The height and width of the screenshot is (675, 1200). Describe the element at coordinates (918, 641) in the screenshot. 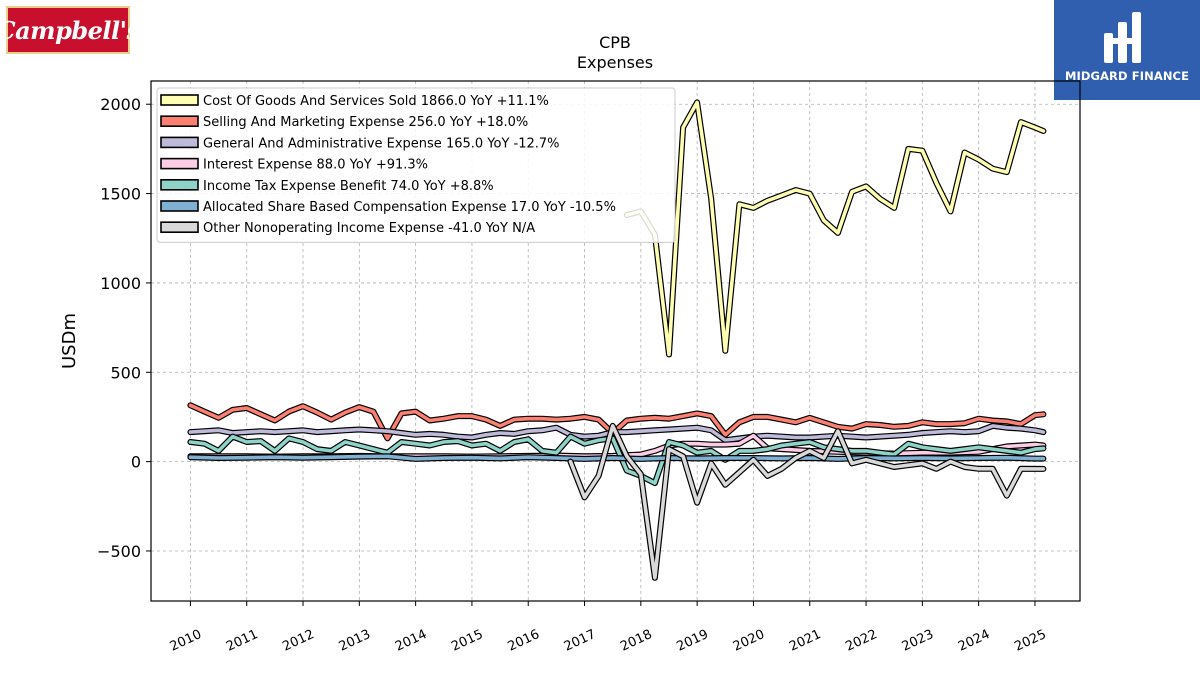

I see `x-tick-label: 2023` at that location.